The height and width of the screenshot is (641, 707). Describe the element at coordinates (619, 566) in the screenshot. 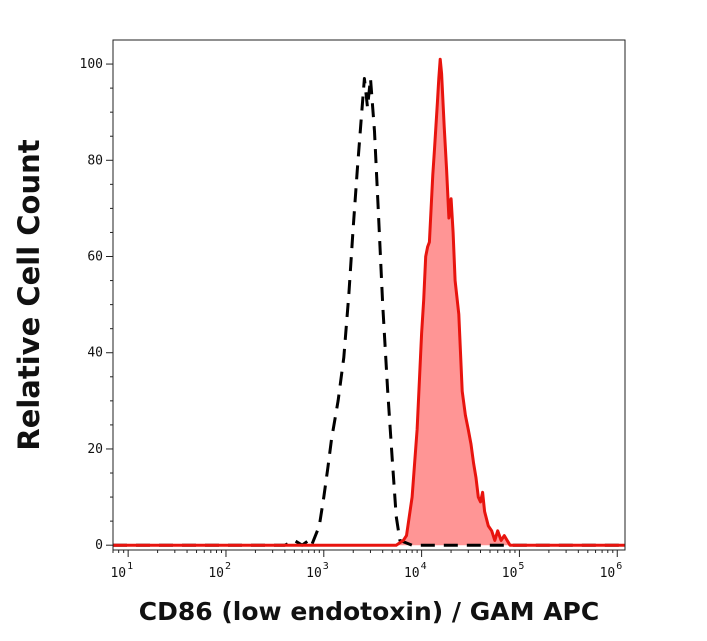

I see `x-tick-label-exponent: 6` at that location.